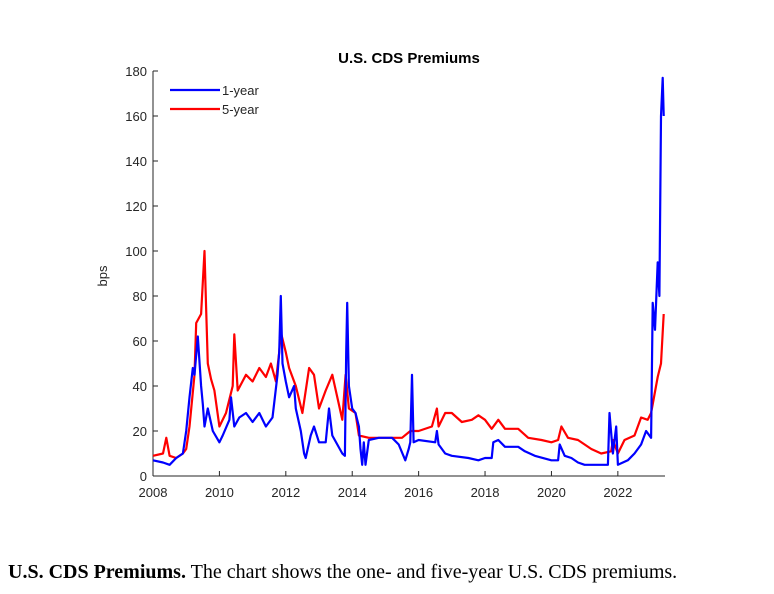  I want to click on y-tick-label: 20, so click(140, 431).